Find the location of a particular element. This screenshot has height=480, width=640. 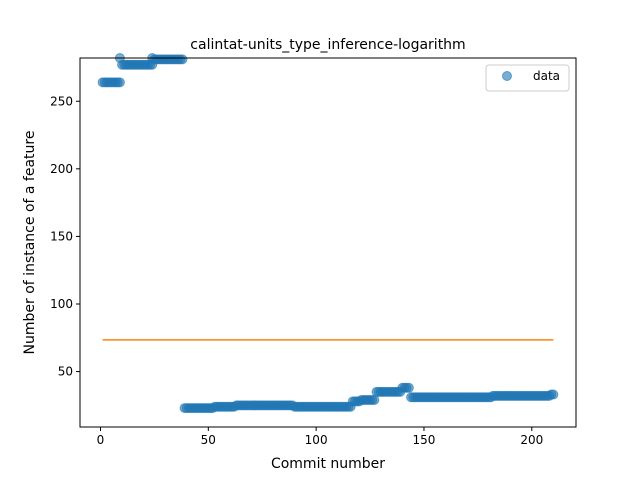

legend: data is located at coordinates (527, 78).